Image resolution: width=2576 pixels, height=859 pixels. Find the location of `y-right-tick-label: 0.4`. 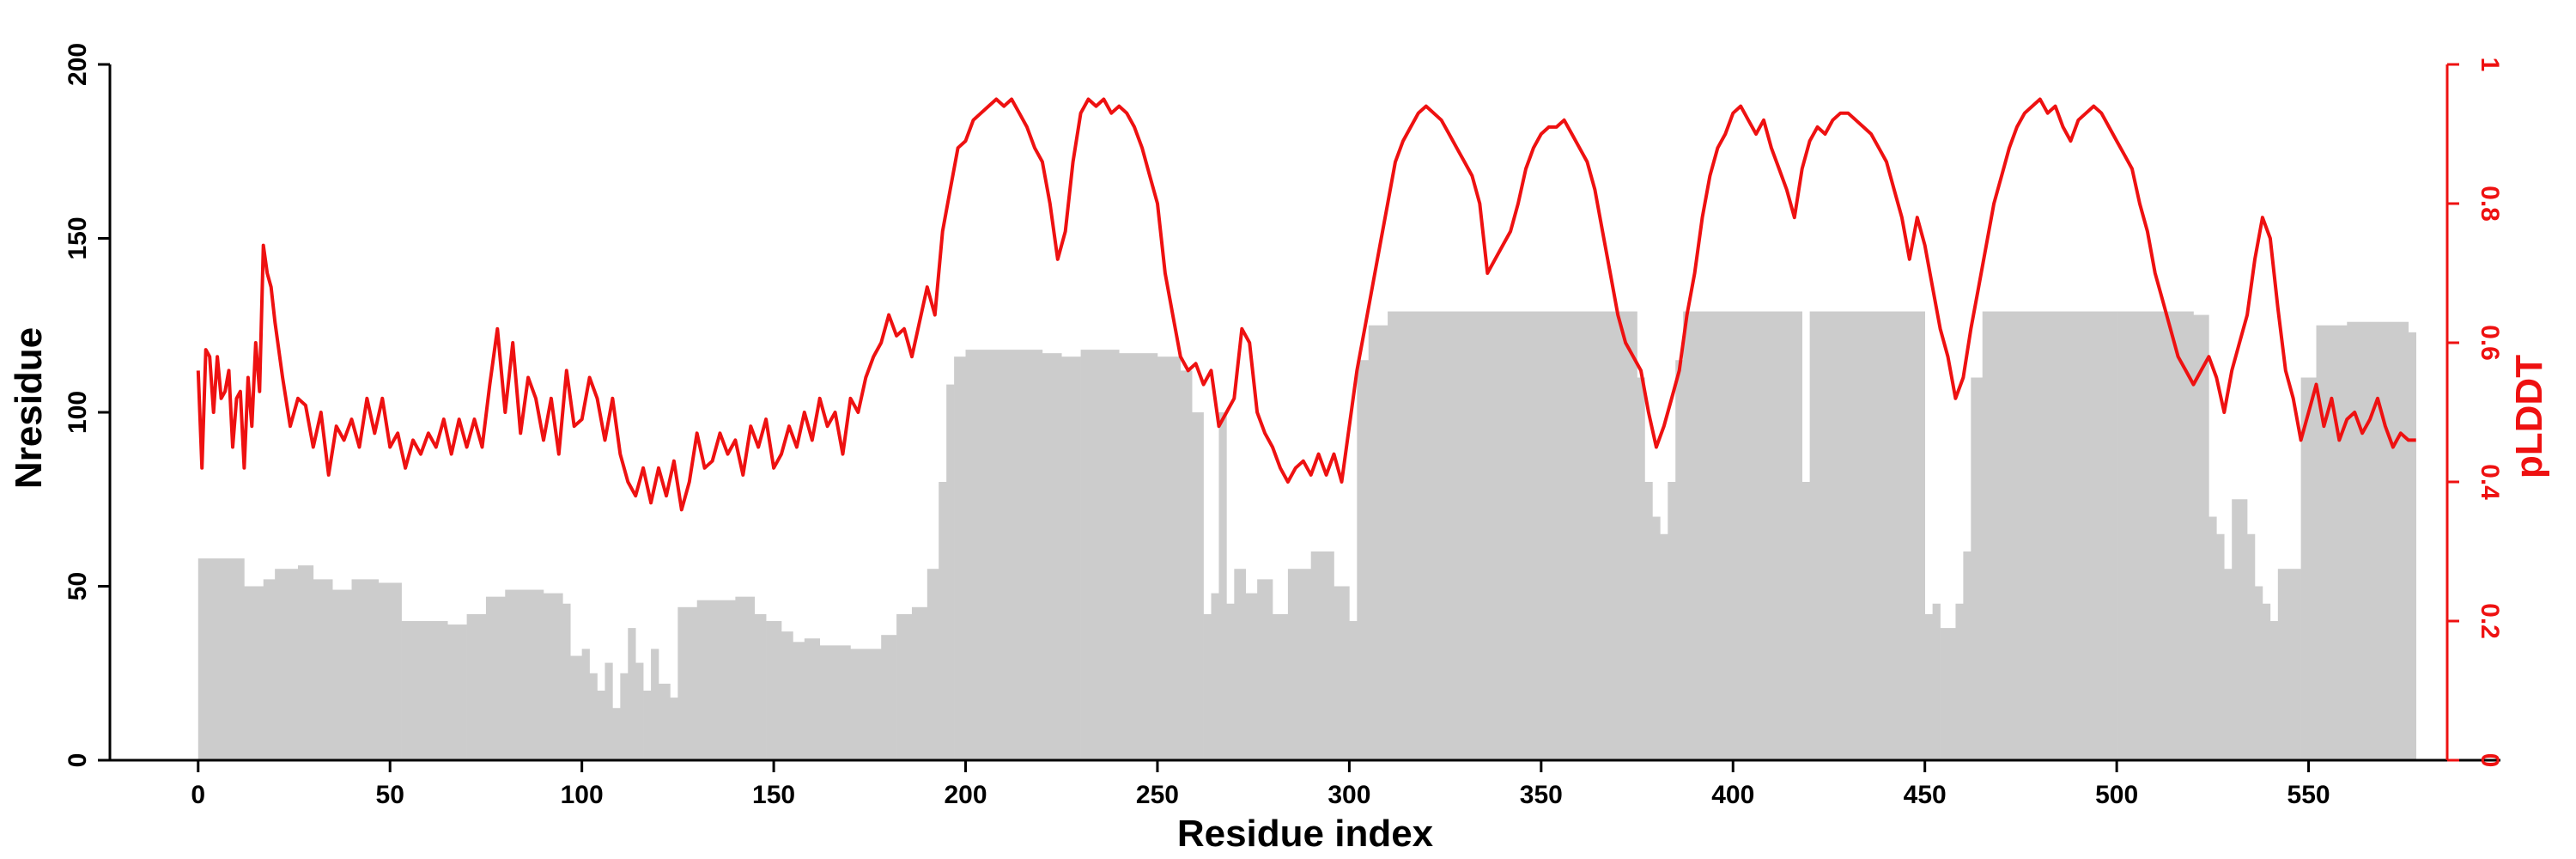

y-right-tick-label: 0.4 is located at coordinates (2490, 482).